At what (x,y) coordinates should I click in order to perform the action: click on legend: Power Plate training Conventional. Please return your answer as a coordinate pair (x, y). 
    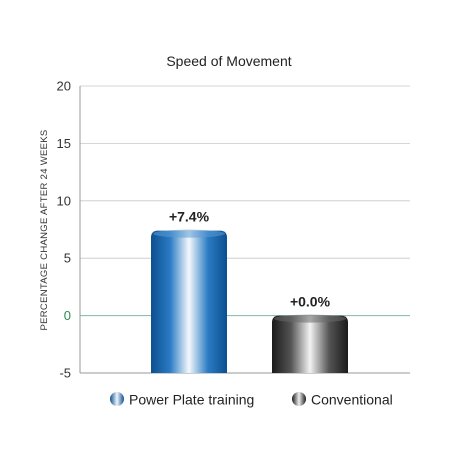
    Looking at the image, I should click on (251, 400).